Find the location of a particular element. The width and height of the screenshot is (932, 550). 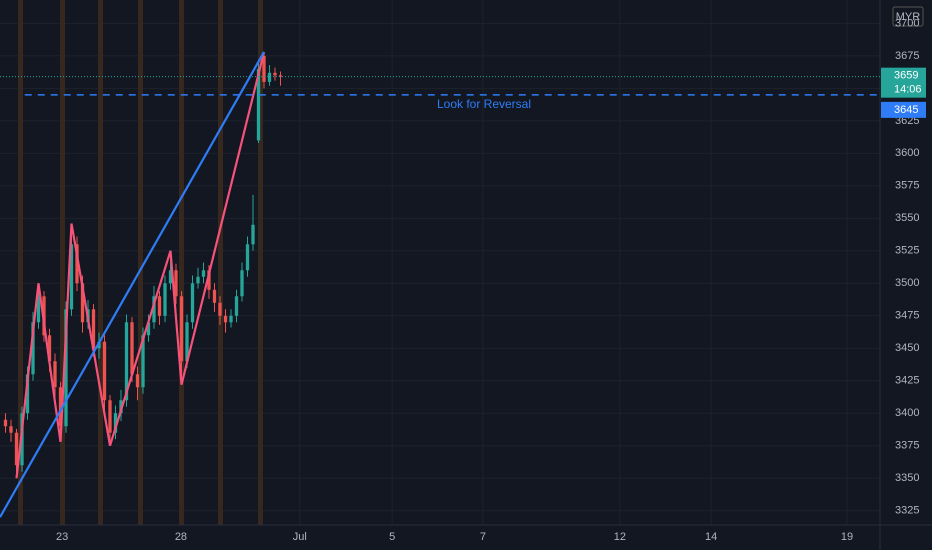

y-tick-label: 3600 is located at coordinates (907, 153).